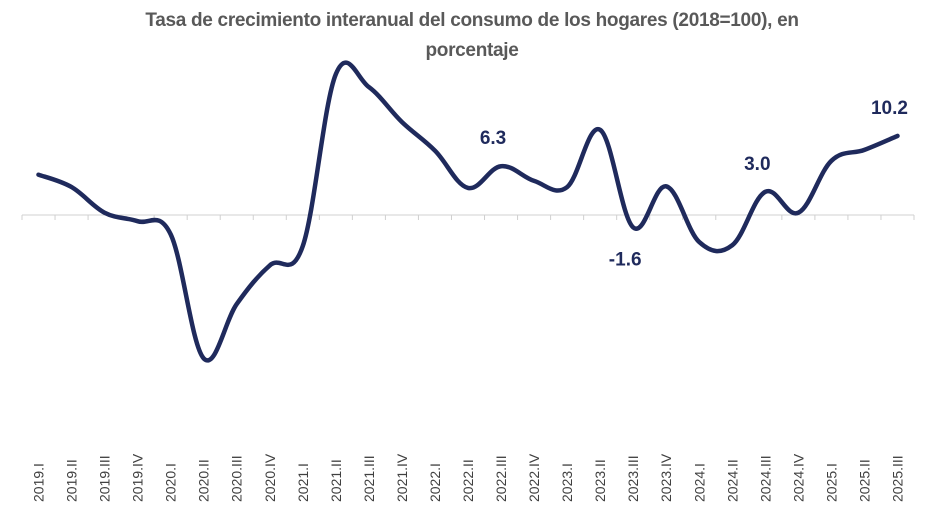 The image size is (944, 510). Describe the element at coordinates (39, 482) in the screenshot. I see `x-tick-label: 2019.I` at that location.